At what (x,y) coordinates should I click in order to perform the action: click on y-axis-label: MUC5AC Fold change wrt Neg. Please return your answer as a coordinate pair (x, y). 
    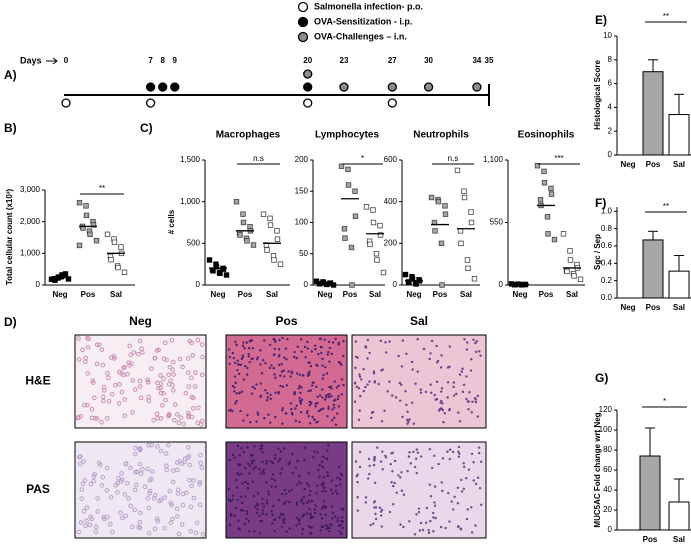
    Looking at the image, I should click on (597, 469).